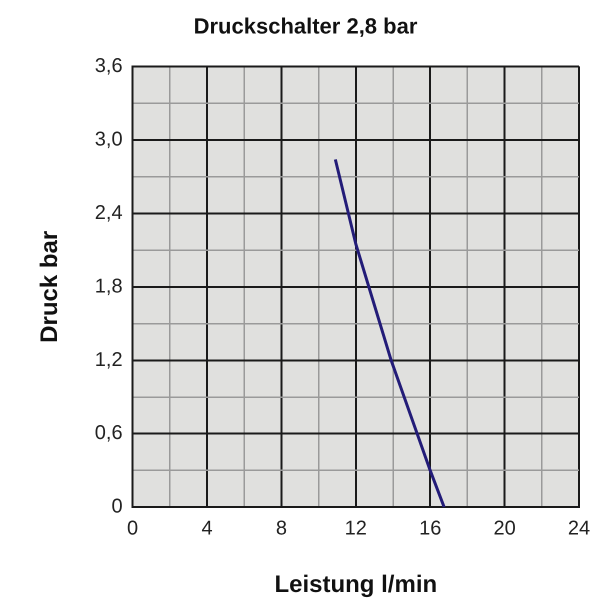 The image size is (601, 606). What do you see at coordinates (207, 529) in the screenshot?
I see `x-tick-label: 4` at bounding box center [207, 529].